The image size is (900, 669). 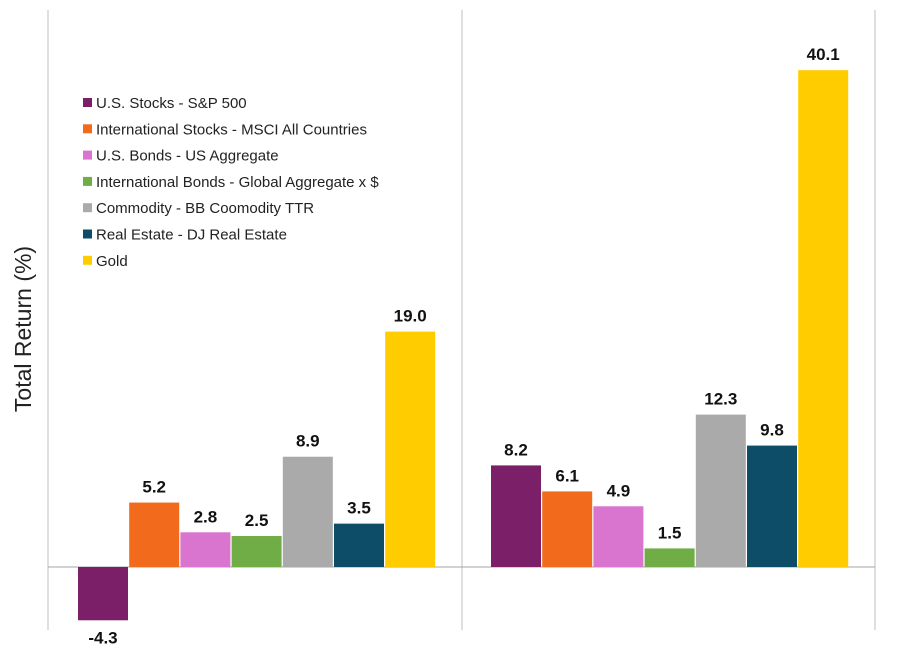 What do you see at coordinates (205, 208) in the screenshot?
I see `legend-label: Commodity - BB Coomodity TTR` at bounding box center [205, 208].